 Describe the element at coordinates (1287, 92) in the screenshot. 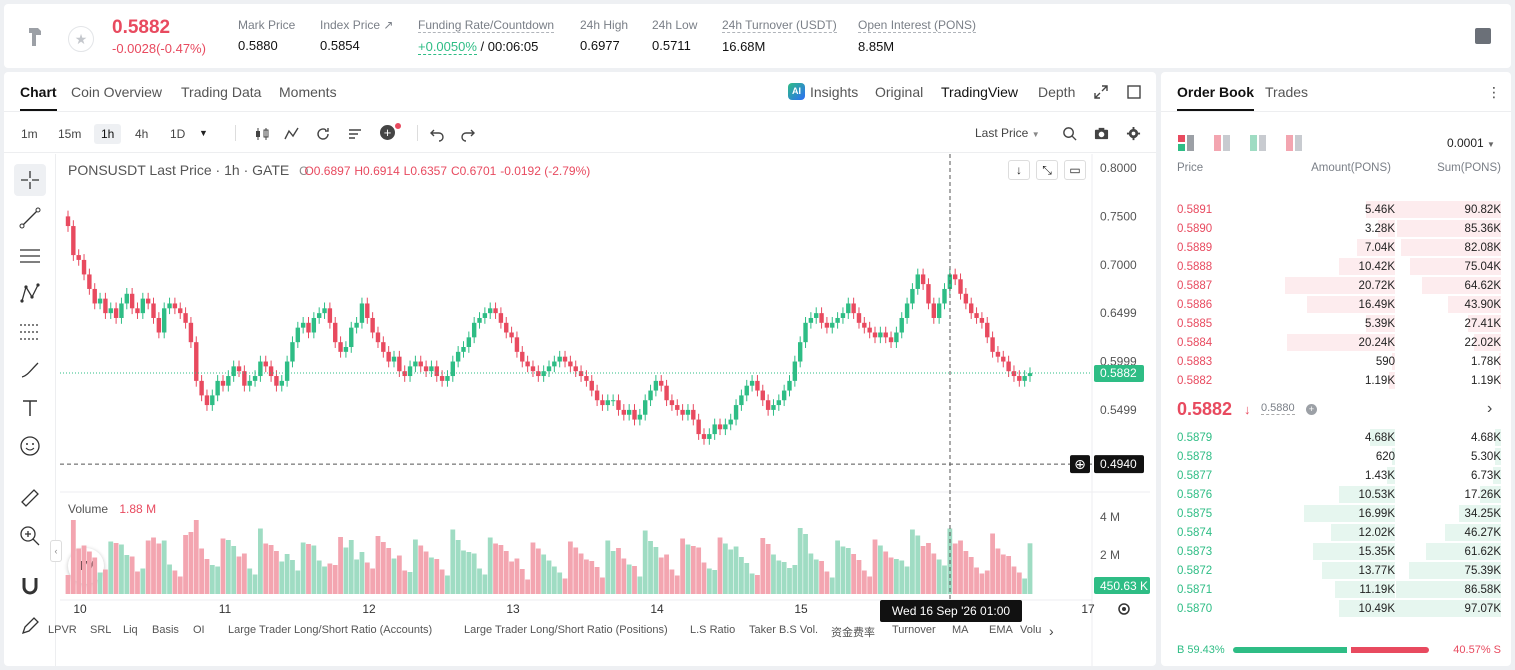

I see `tab-trades: Trades` at that location.